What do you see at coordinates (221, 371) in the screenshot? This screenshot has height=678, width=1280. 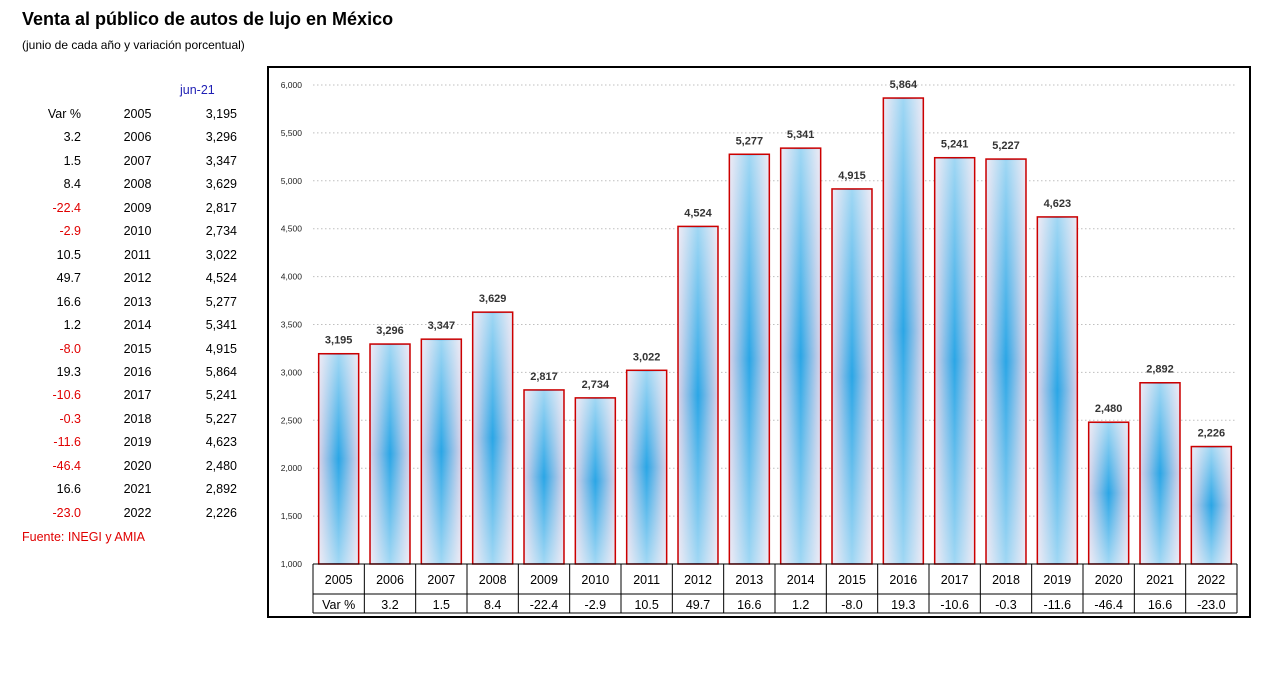 I see `table-value-cell: 5,864` at bounding box center [221, 371].